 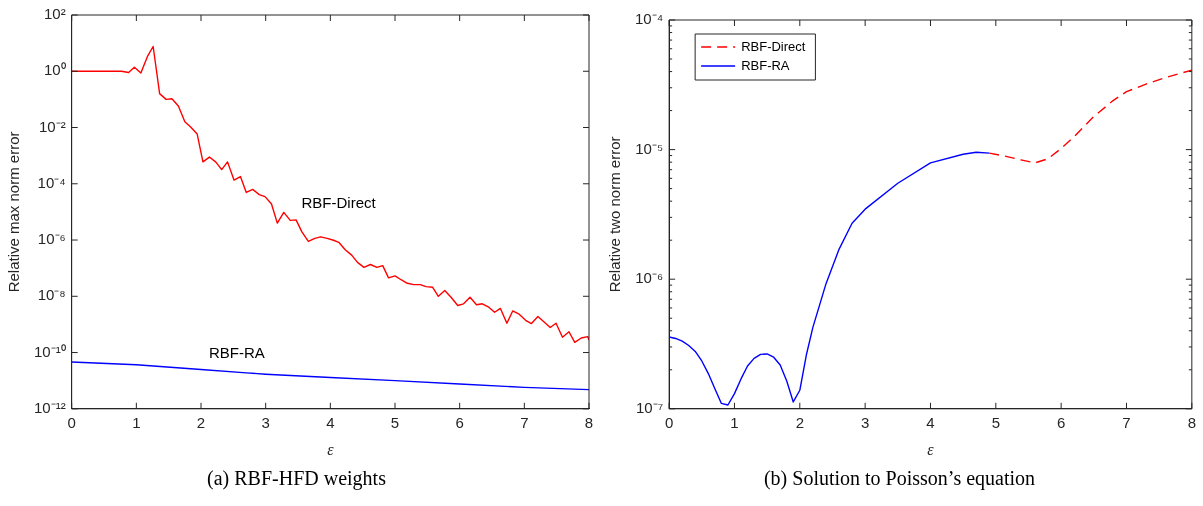 What do you see at coordinates (615, 214) in the screenshot?
I see `y-axis-title: Relative two norm error` at bounding box center [615, 214].